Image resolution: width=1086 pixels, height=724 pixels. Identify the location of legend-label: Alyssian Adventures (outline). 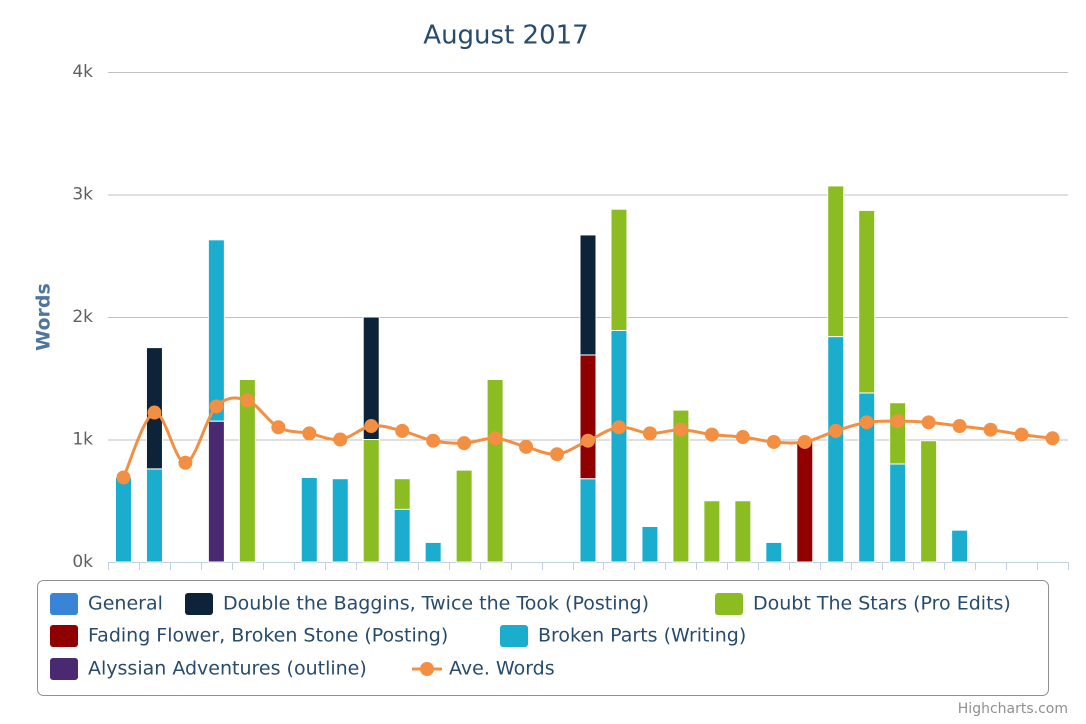
(227, 669).